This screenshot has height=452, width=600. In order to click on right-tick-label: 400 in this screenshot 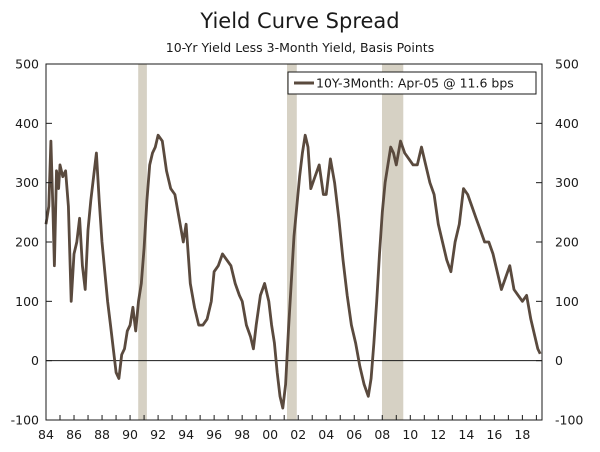, I will do `click(567, 123)`.